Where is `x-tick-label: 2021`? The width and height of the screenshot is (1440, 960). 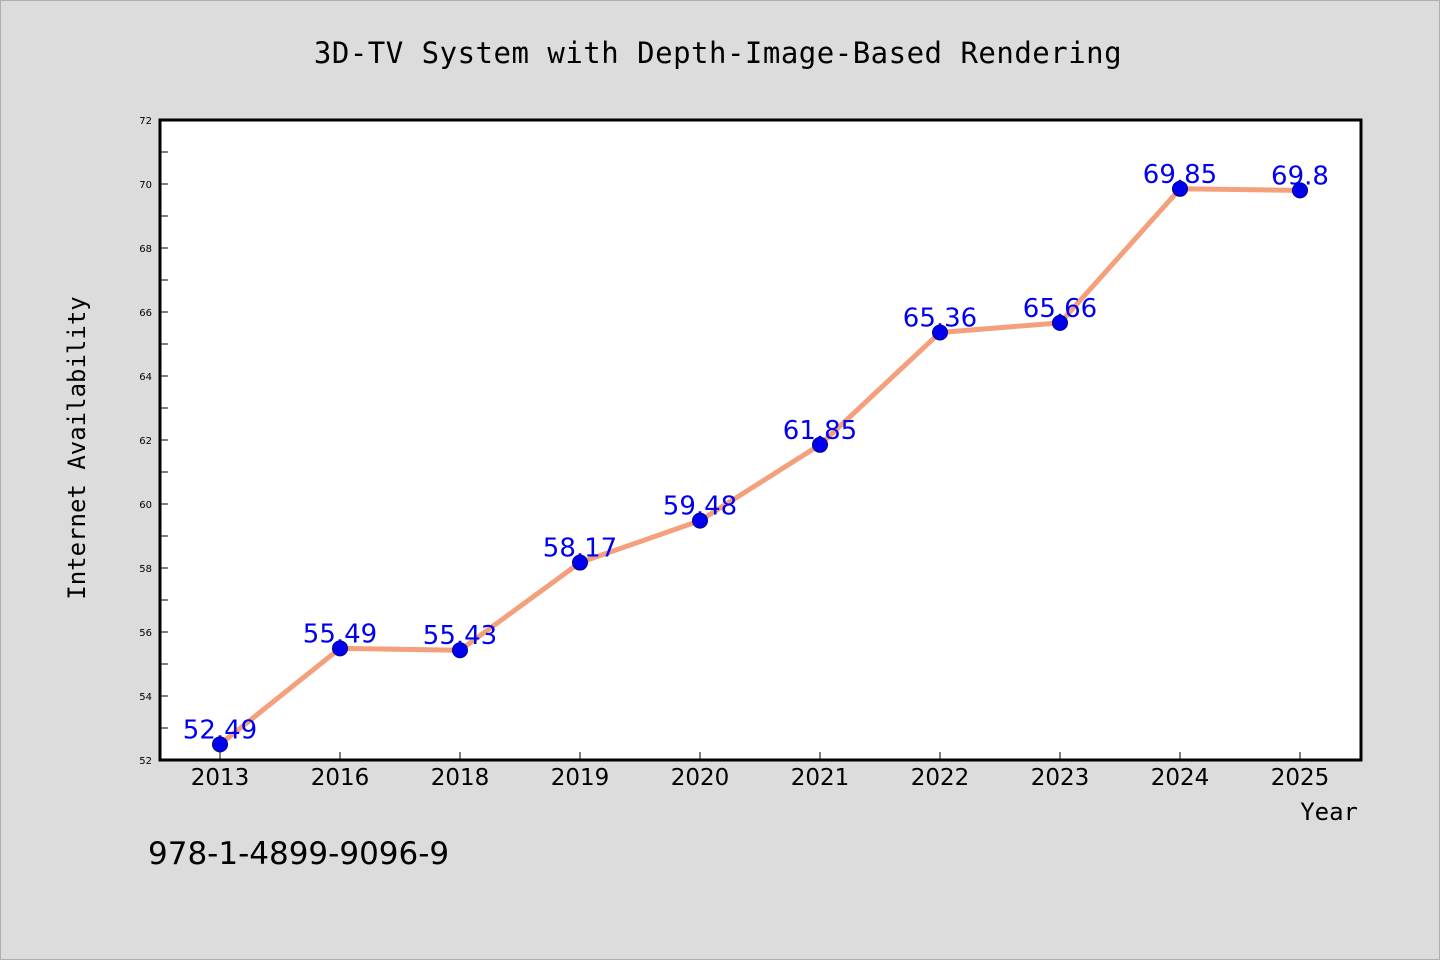 x-tick-label: 2021 is located at coordinates (820, 778).